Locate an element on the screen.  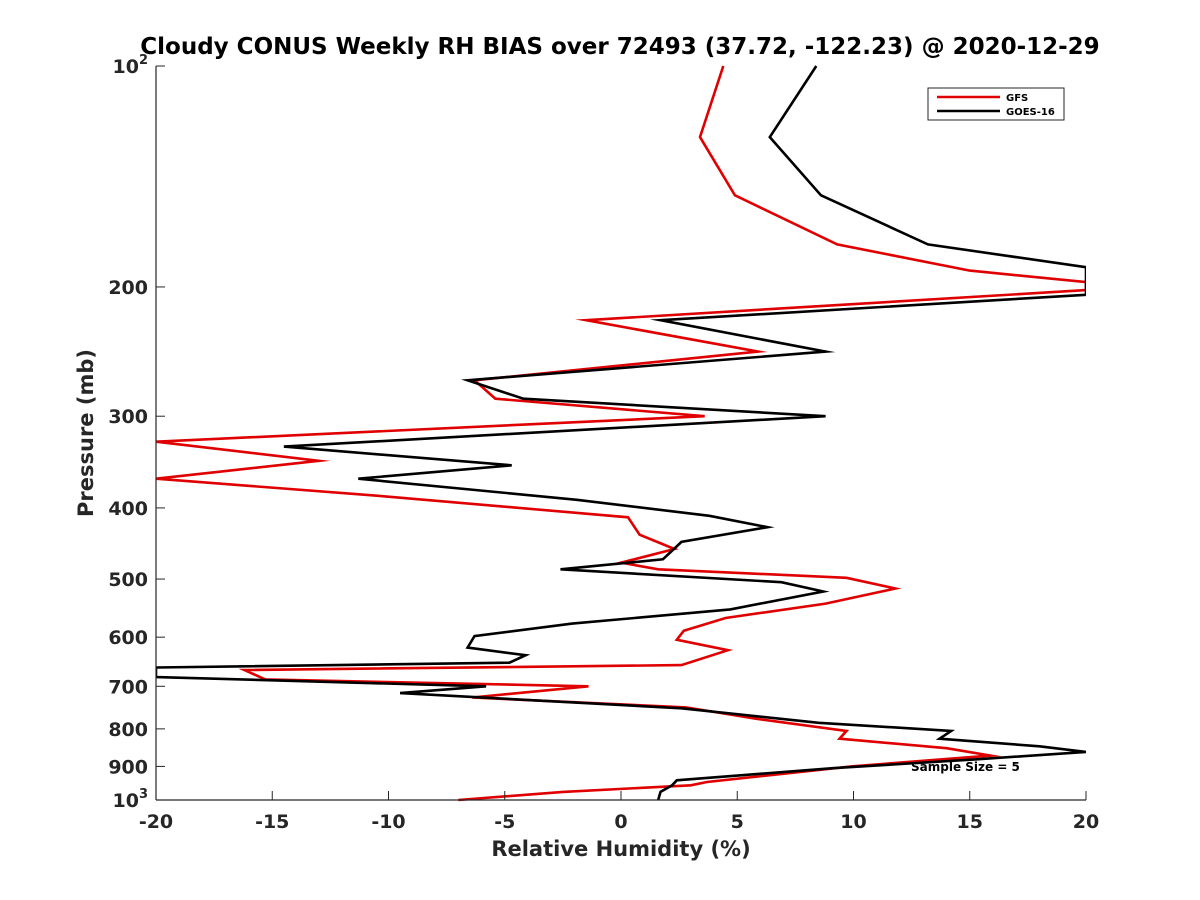
x-ticks: -20 -15 -10 -5 0 5 10 15 20 is located at coordinates (619, 812).